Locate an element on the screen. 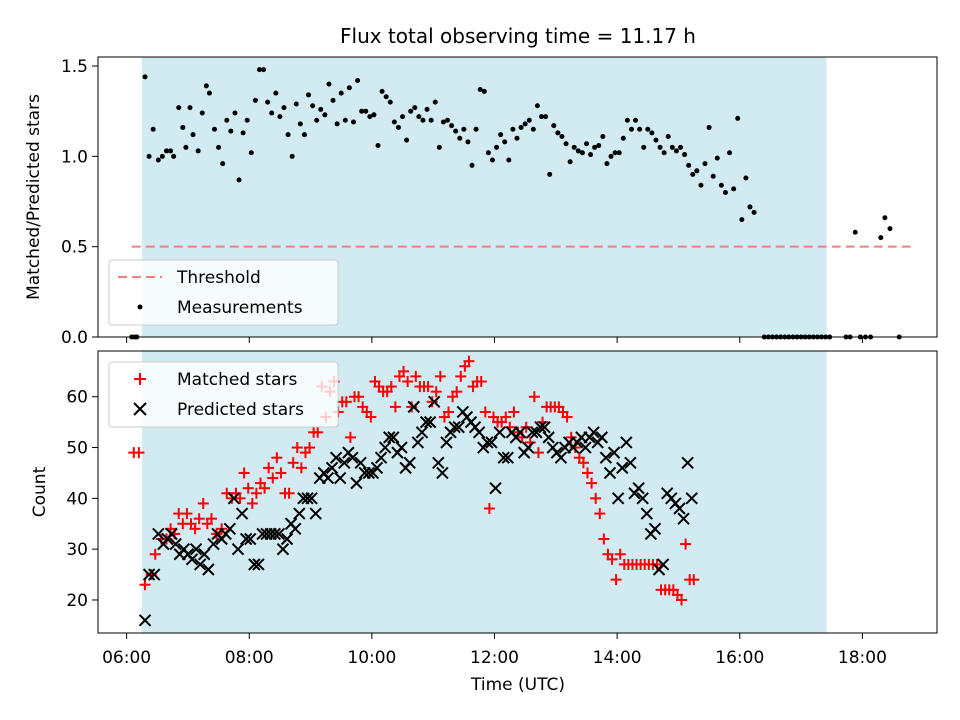 The image size is (960, 720). y-tick-label: 1.0 is located at coordinates (74, 157).